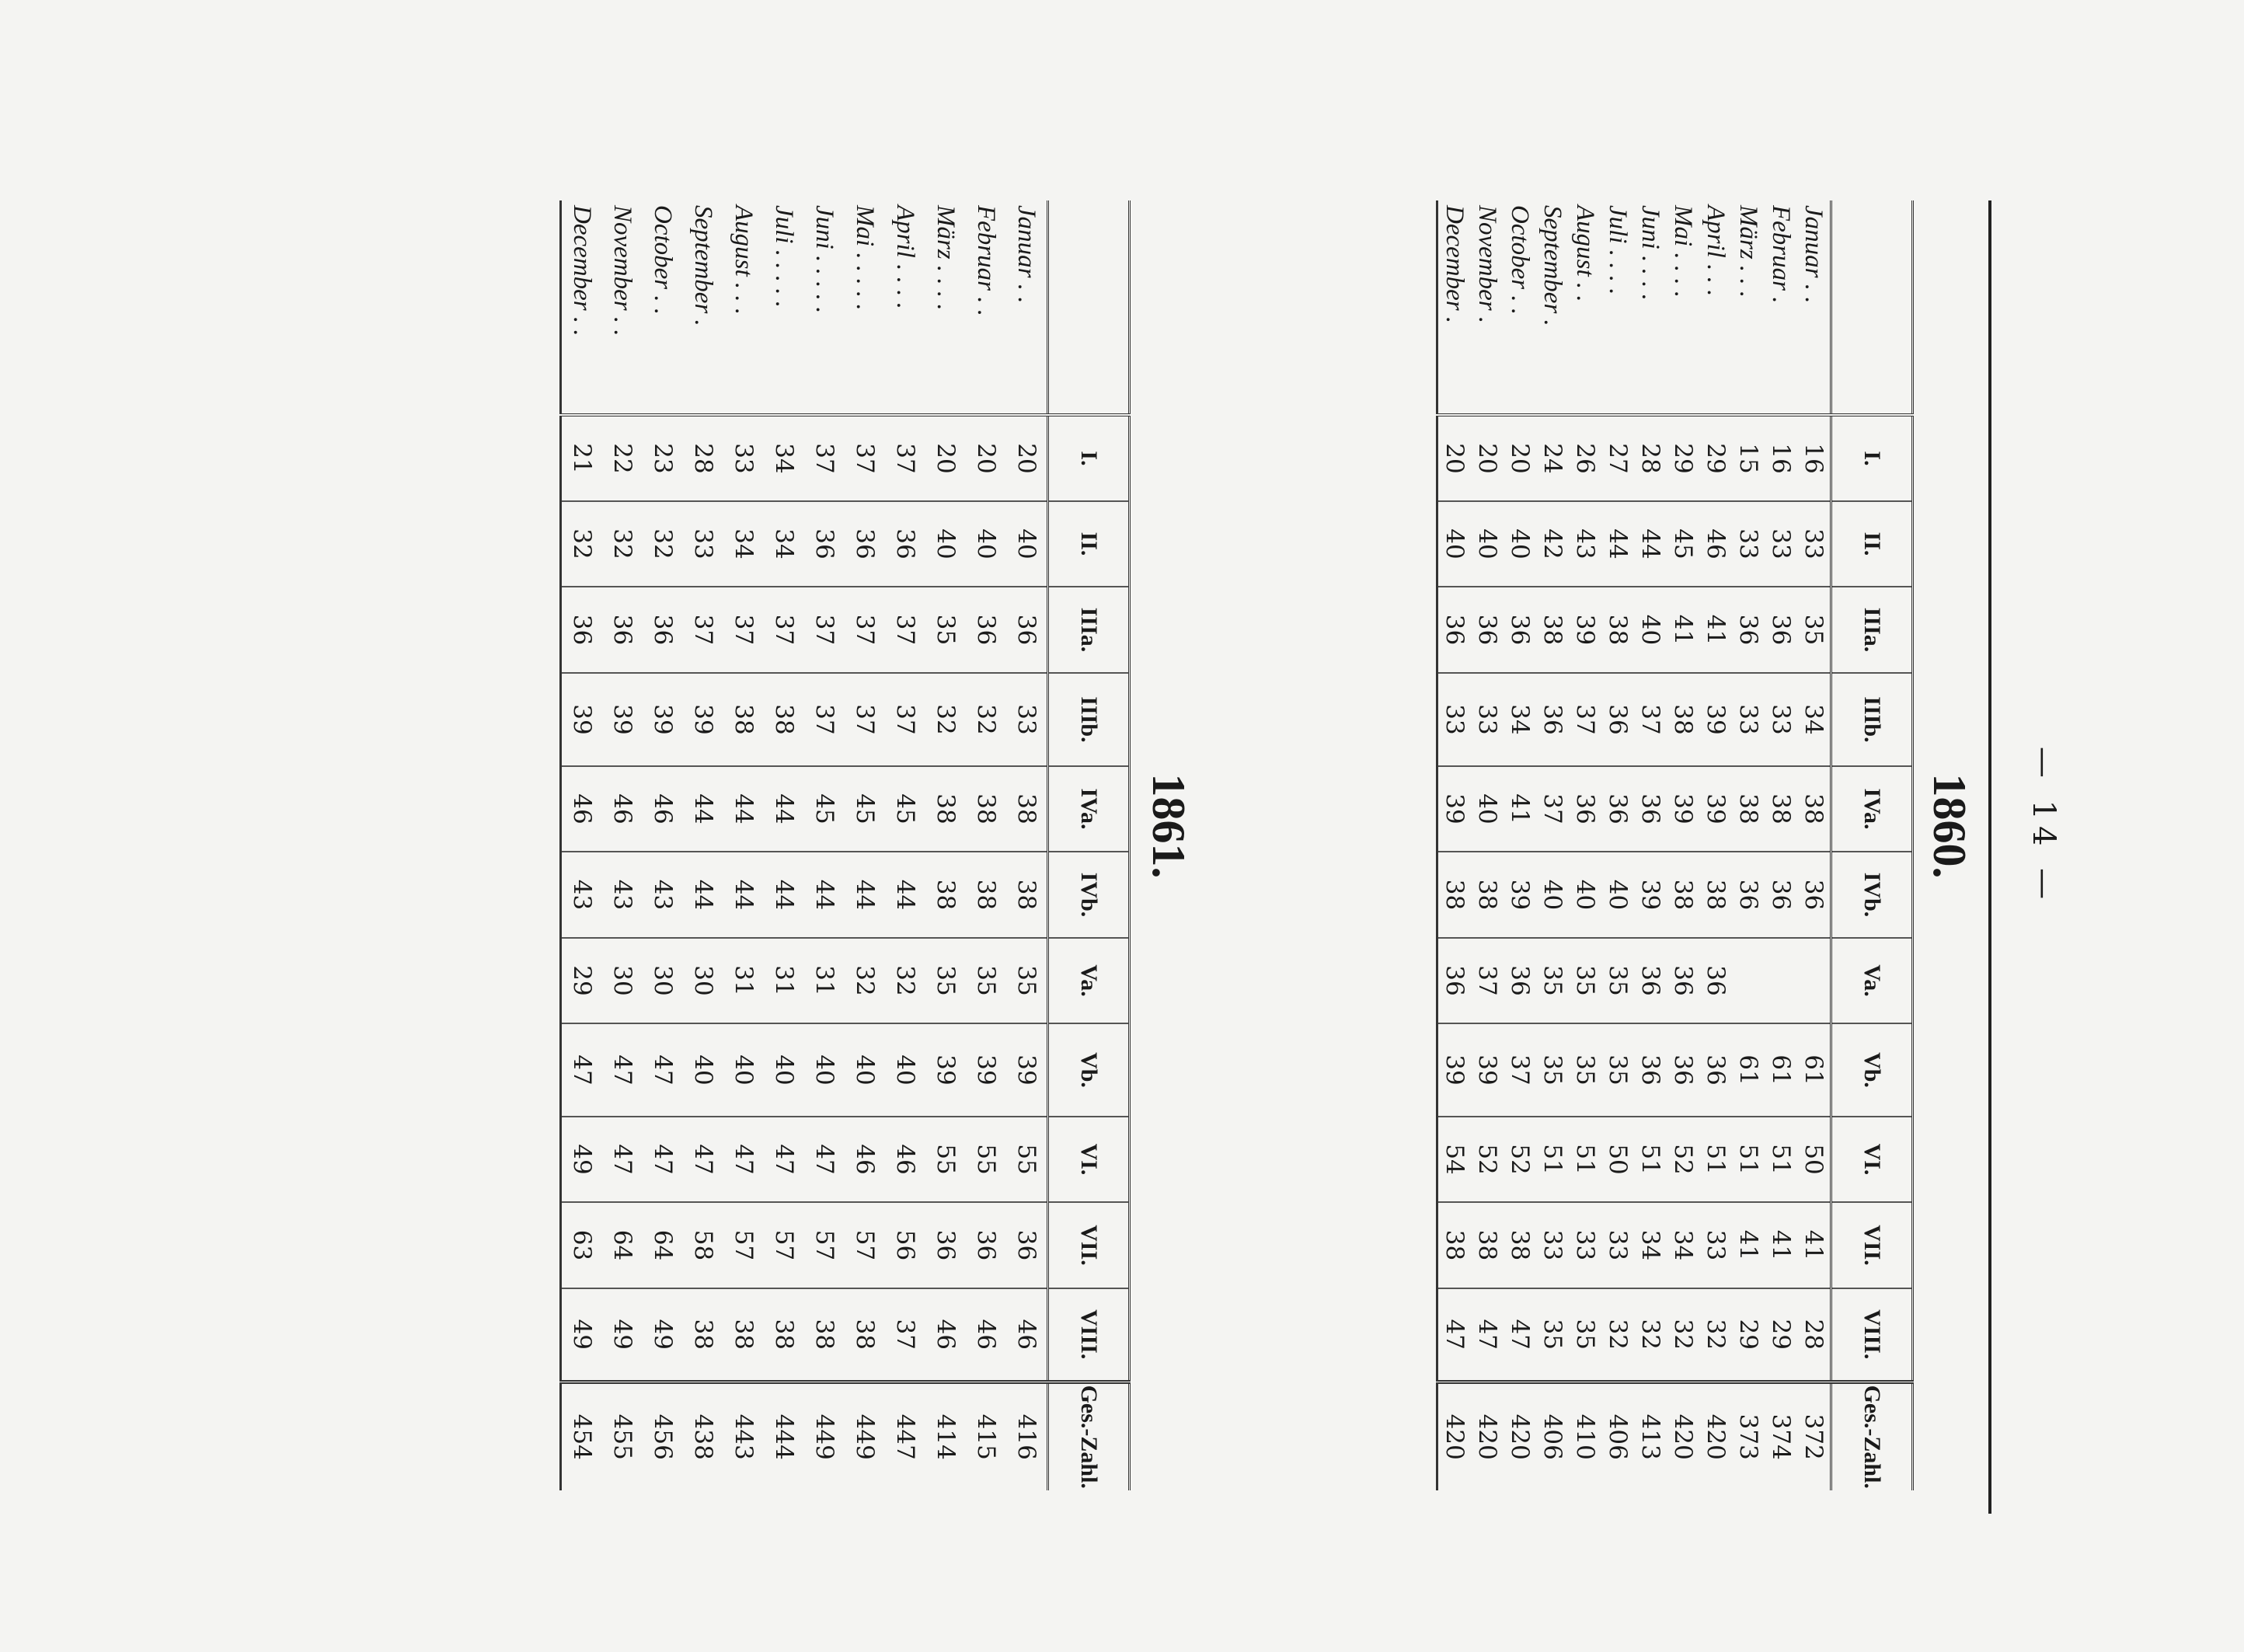 The height and width of the screenshot is (1652, 2244). I want to click on column-header: IVb., so click(1088, 895).